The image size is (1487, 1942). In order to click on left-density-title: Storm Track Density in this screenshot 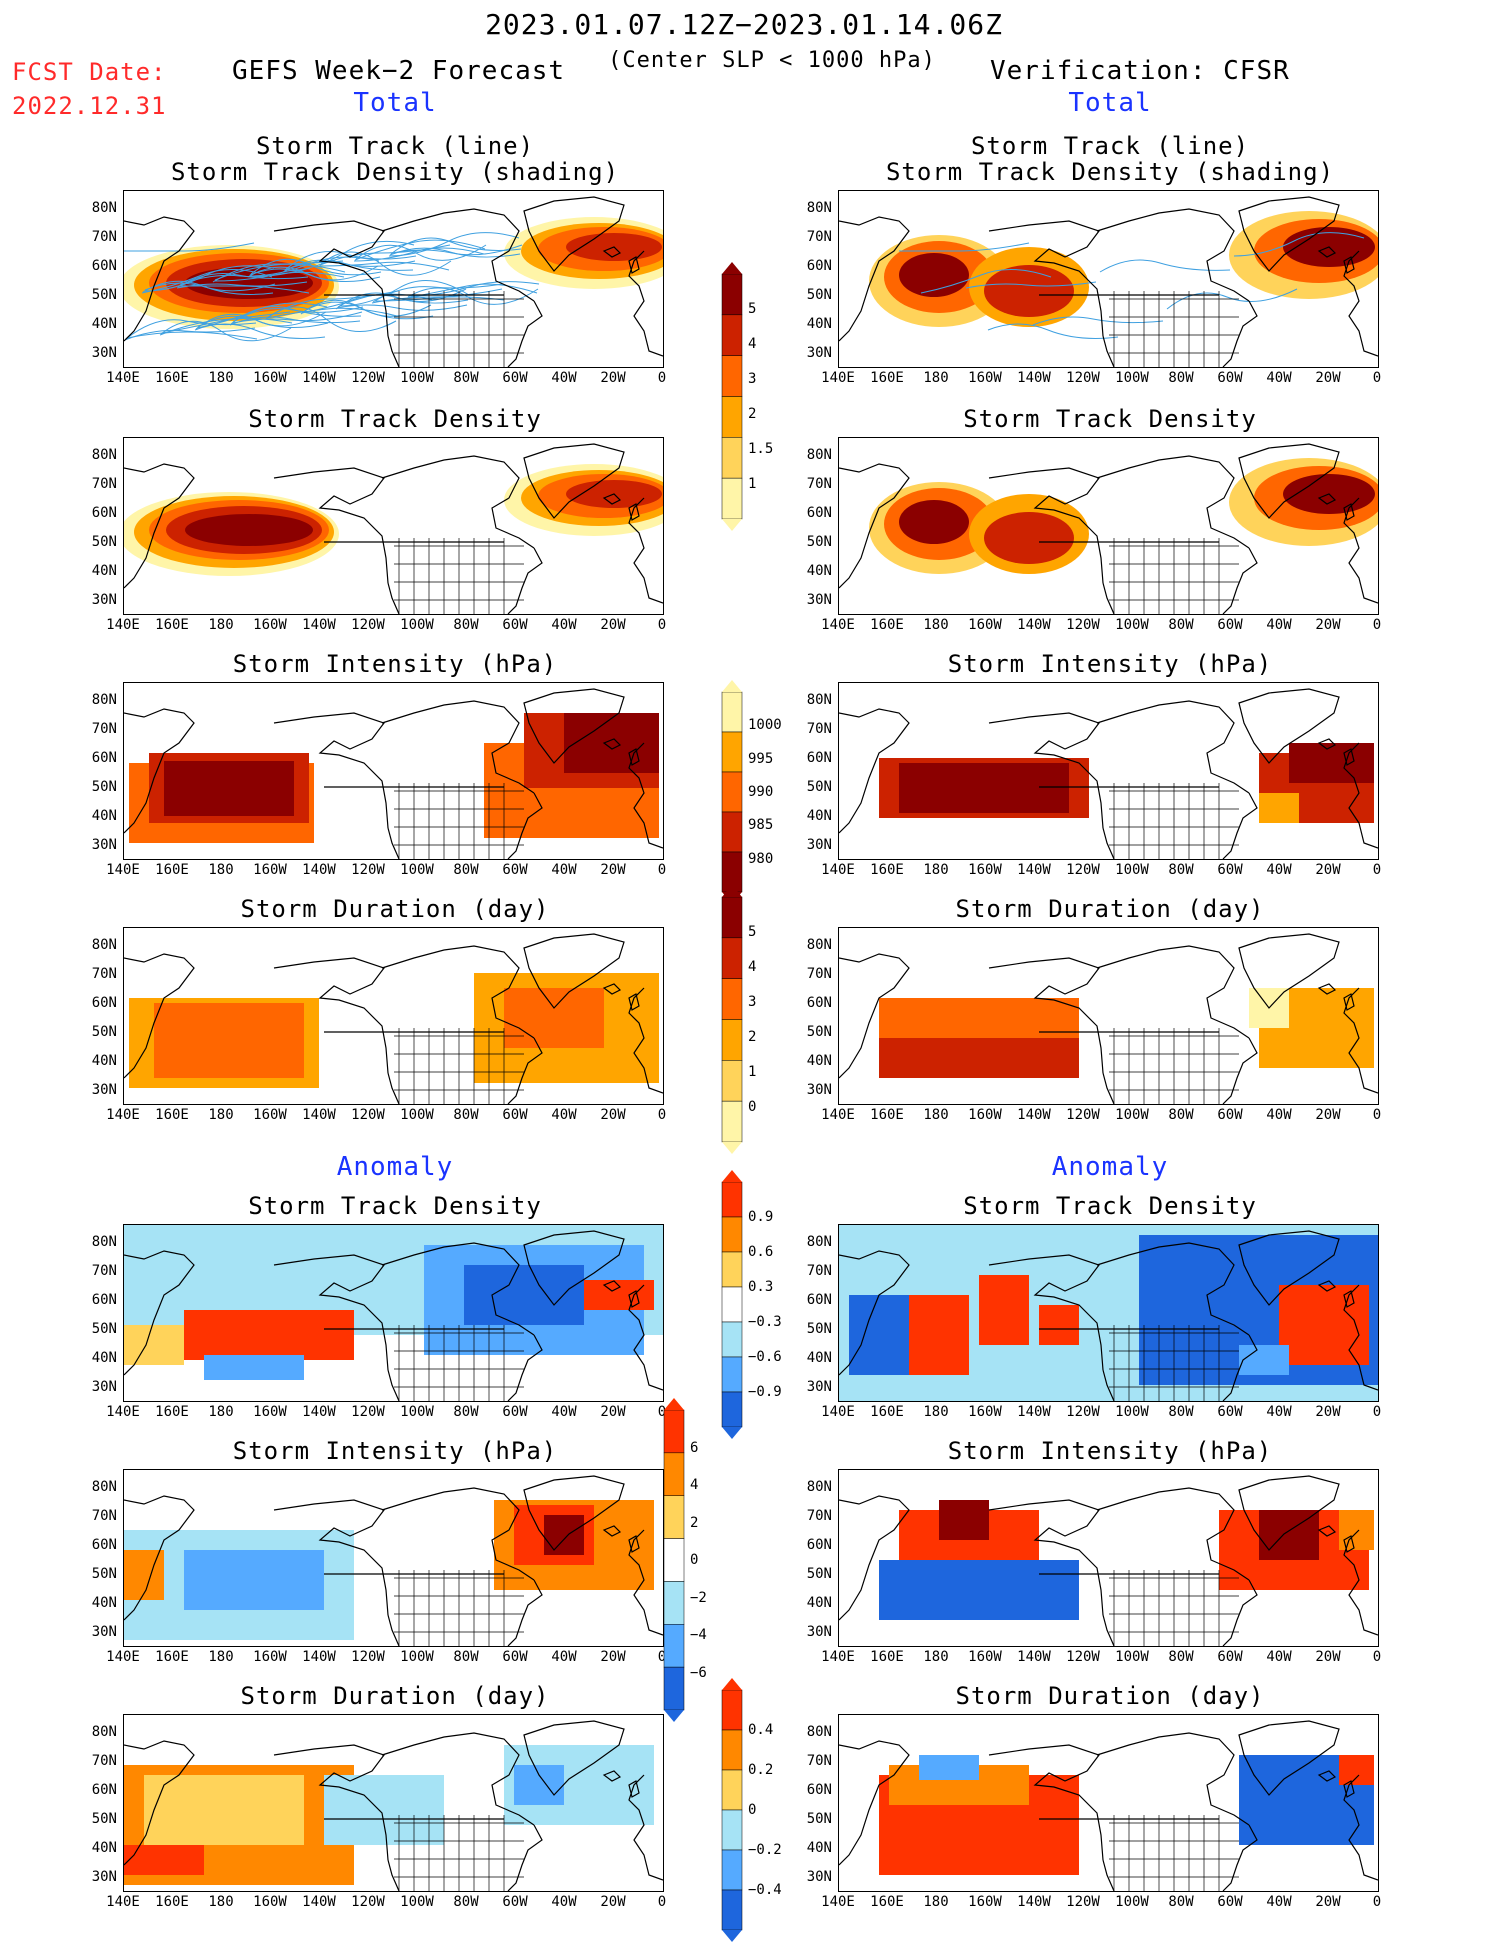, I will do `click(395, 419)`.